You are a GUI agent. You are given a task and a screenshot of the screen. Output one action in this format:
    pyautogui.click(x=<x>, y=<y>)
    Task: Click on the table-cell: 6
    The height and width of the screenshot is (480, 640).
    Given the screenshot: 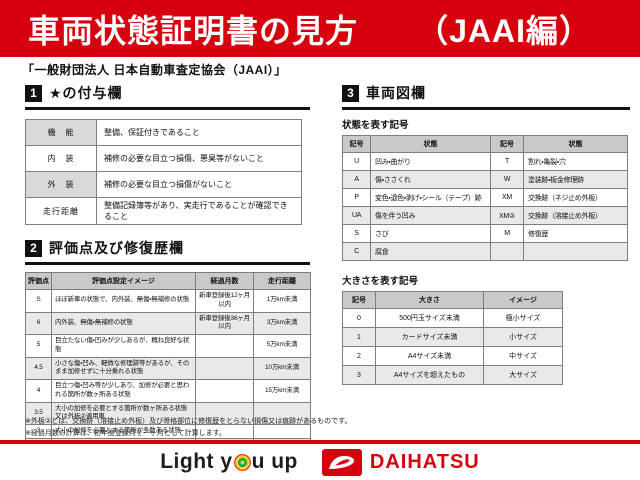 What is the action you would take?
    pyautogui.click(x=38, y=323)
    